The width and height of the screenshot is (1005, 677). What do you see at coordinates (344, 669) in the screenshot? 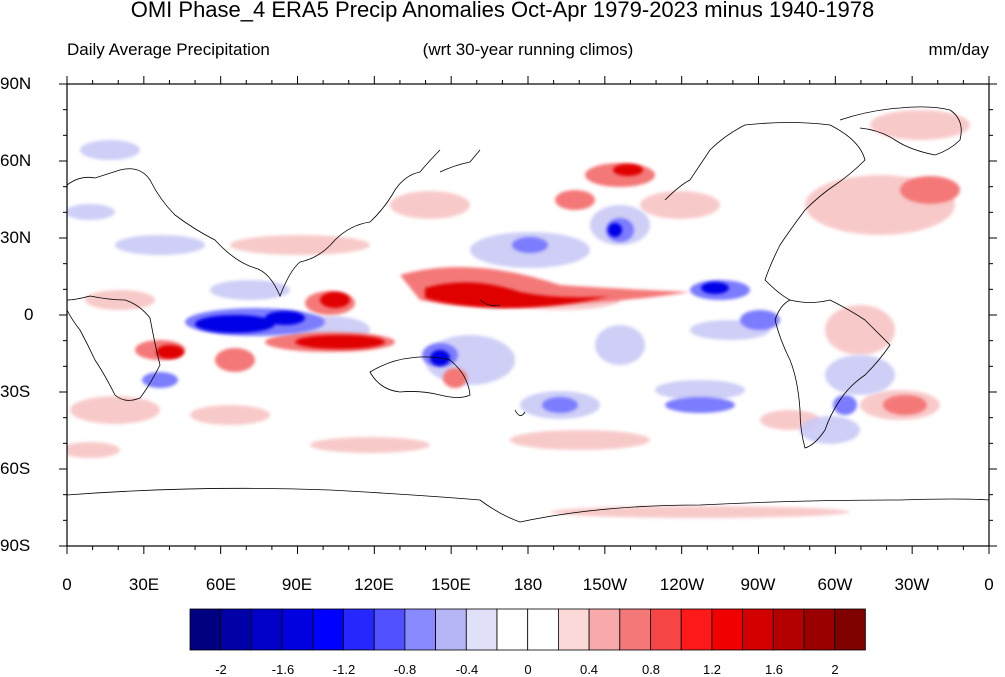
I see `colorbar-label: -1.2` at bounding box center [344, 669].